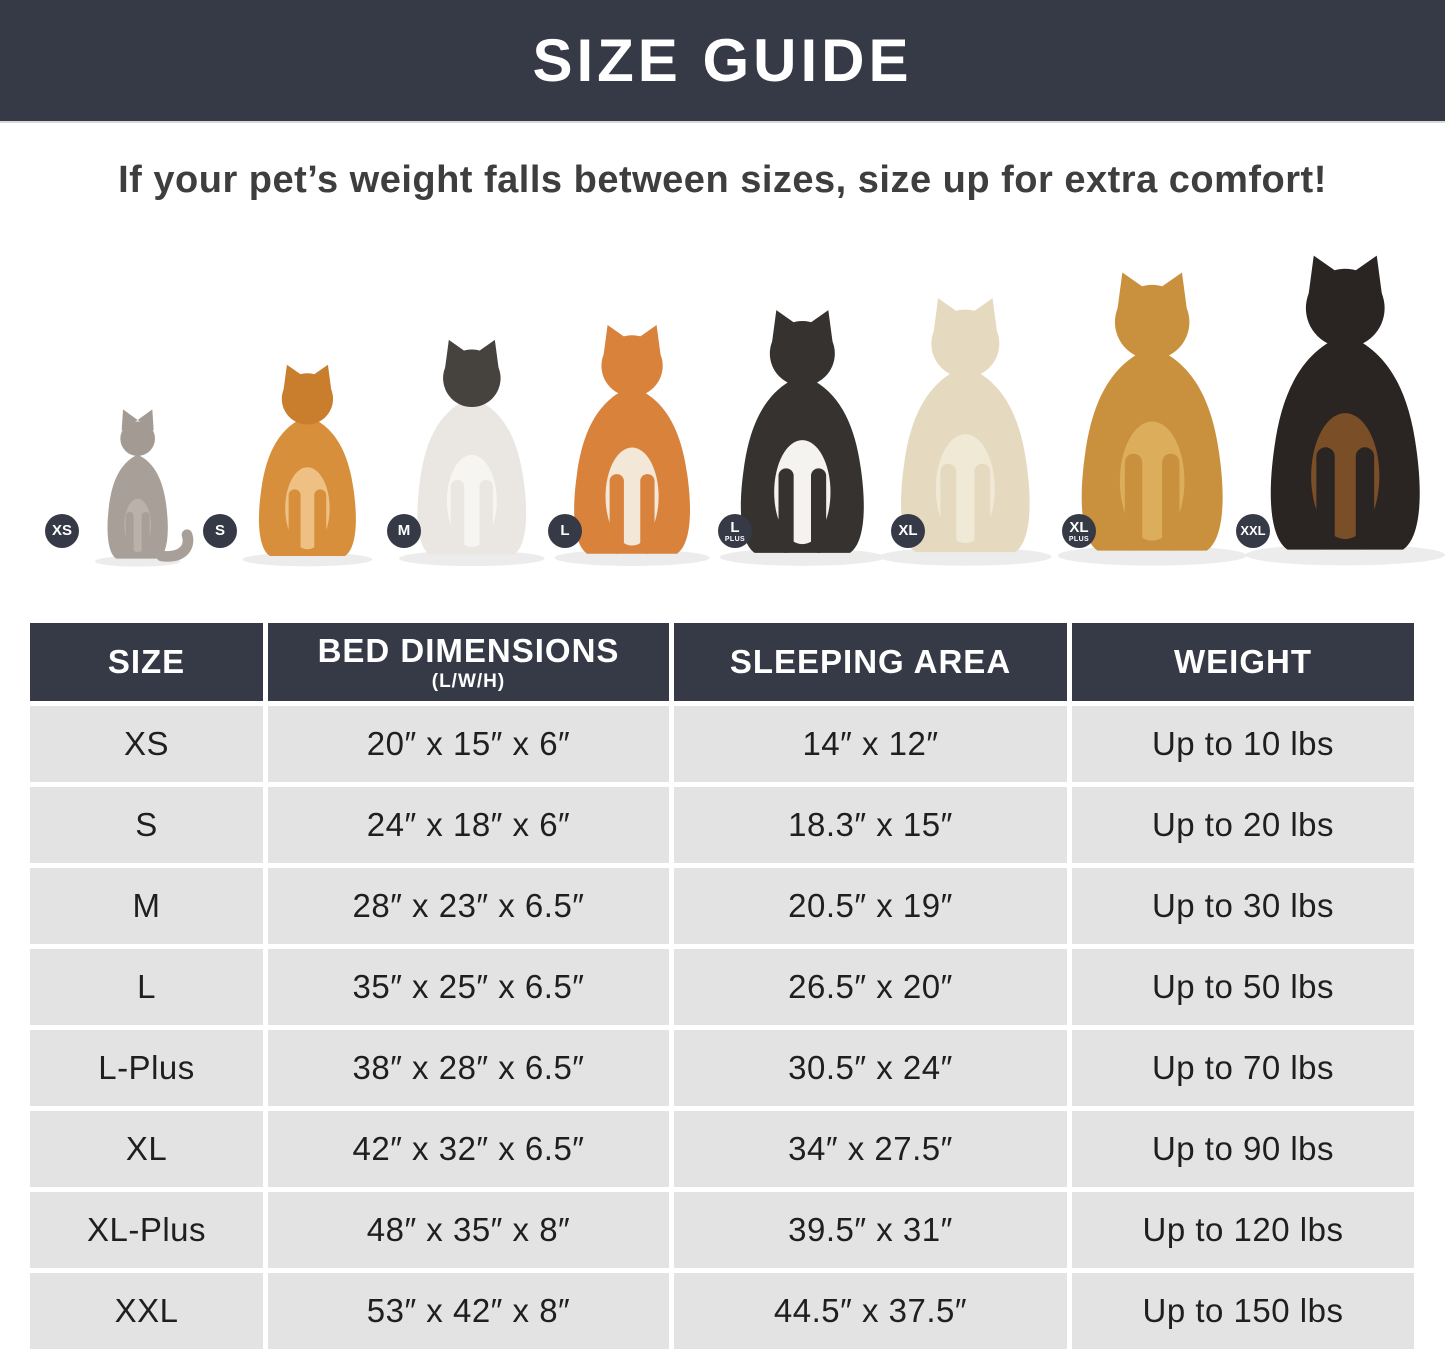 The image size is (1445, 1364). I want to click on pomeranian-illustration, so click(307, 465).